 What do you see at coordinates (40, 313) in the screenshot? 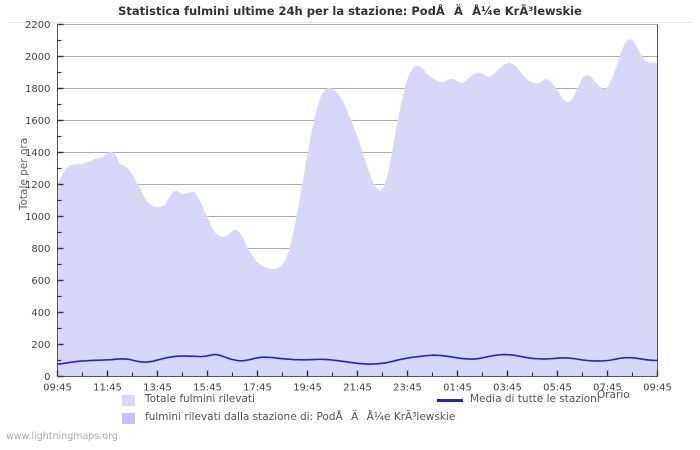
I see `svg-text: 400` at bounding box center [40, 313].